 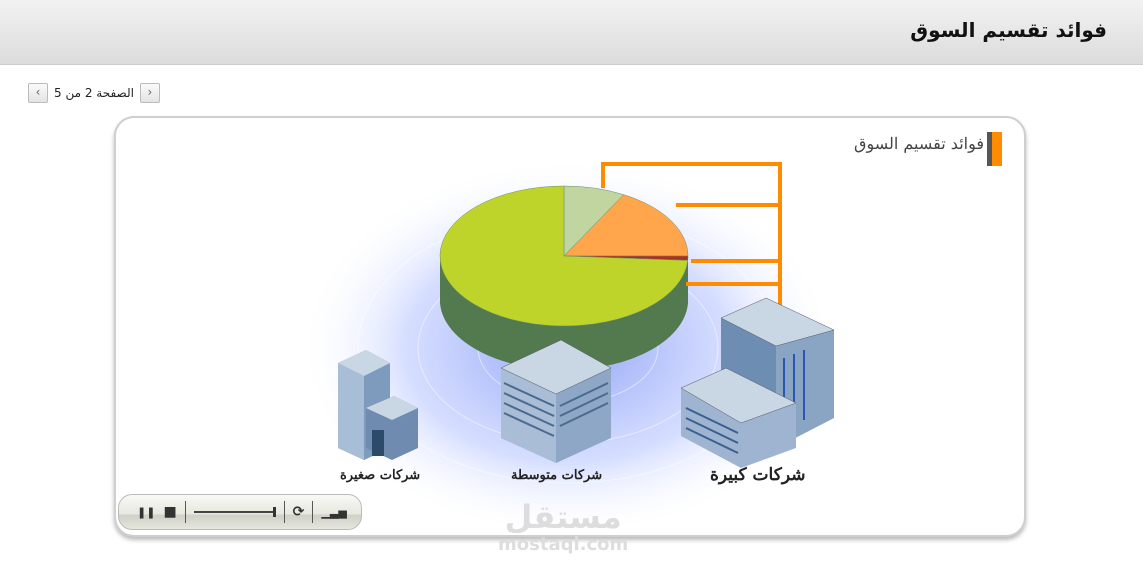 What do you see at coordinates (757, 382) in the screenshot?
I see `large-company-building` at bounding box center [757, 382].